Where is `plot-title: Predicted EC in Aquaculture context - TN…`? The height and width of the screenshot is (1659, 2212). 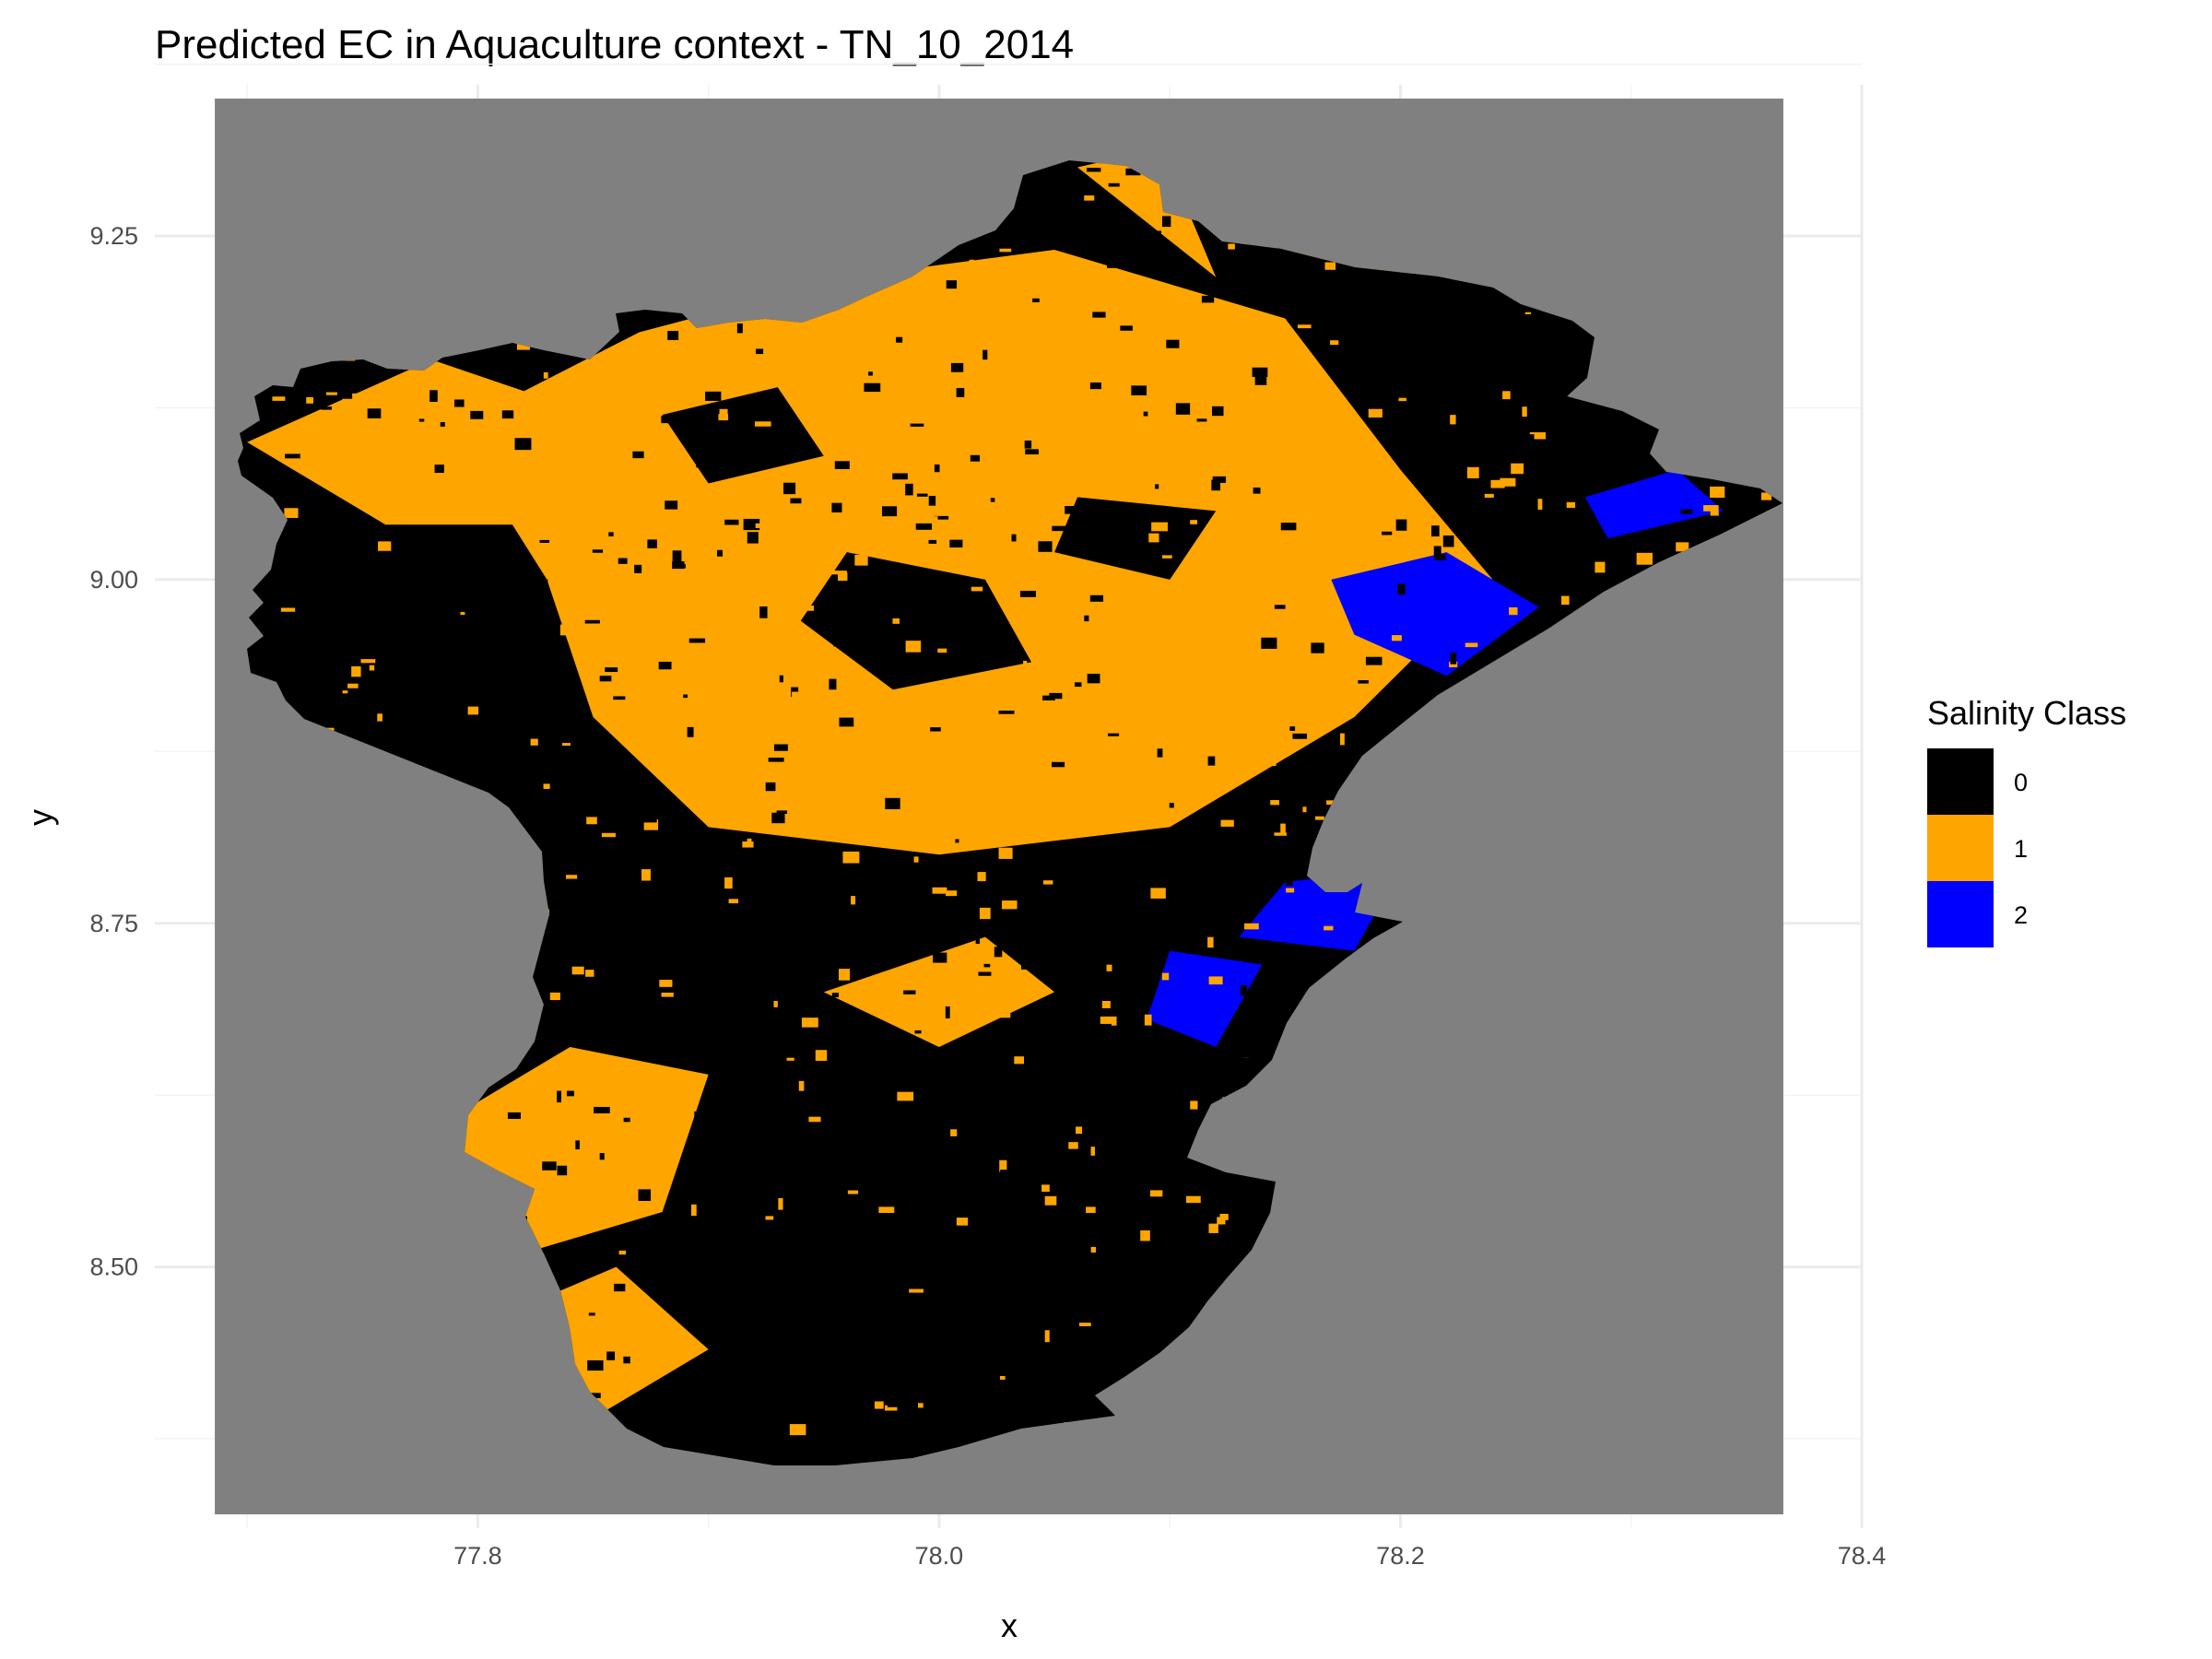 plot-title: Predicted EC in Aquaculture context - TN… is located at coordinates (614, 44).